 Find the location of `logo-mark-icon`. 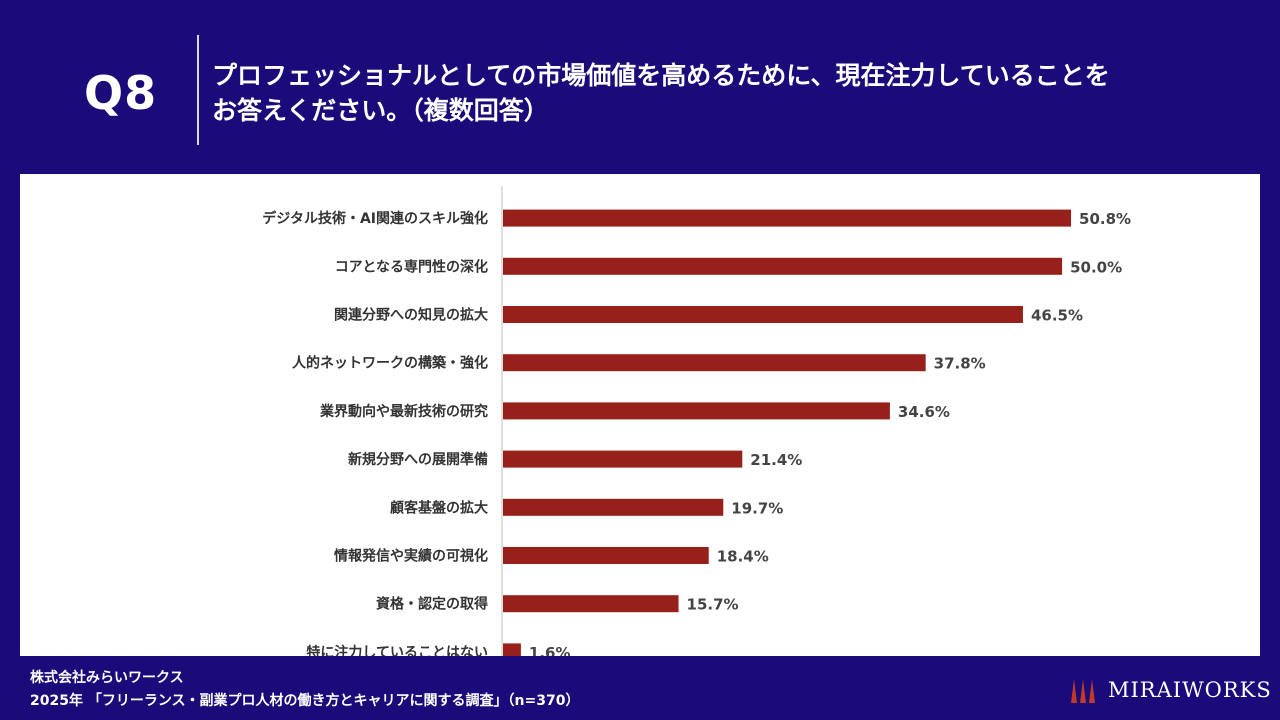

logo-mark-icon is located at coordinates (1083, 691).